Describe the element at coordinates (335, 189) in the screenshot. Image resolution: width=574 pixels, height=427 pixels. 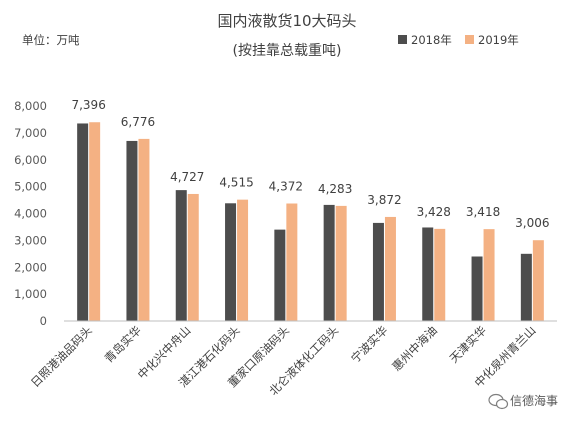
I see `data-label: 4,283` at that location.